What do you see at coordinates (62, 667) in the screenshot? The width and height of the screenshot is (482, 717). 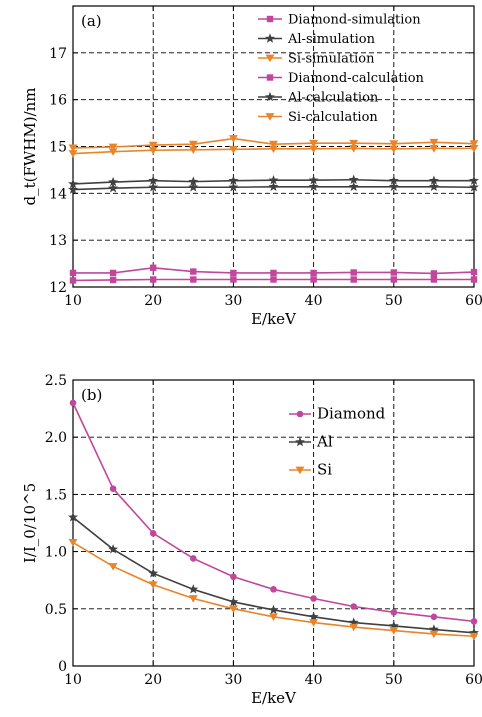 I see `y-tick-label: 0` at bounding box center [62, 667].